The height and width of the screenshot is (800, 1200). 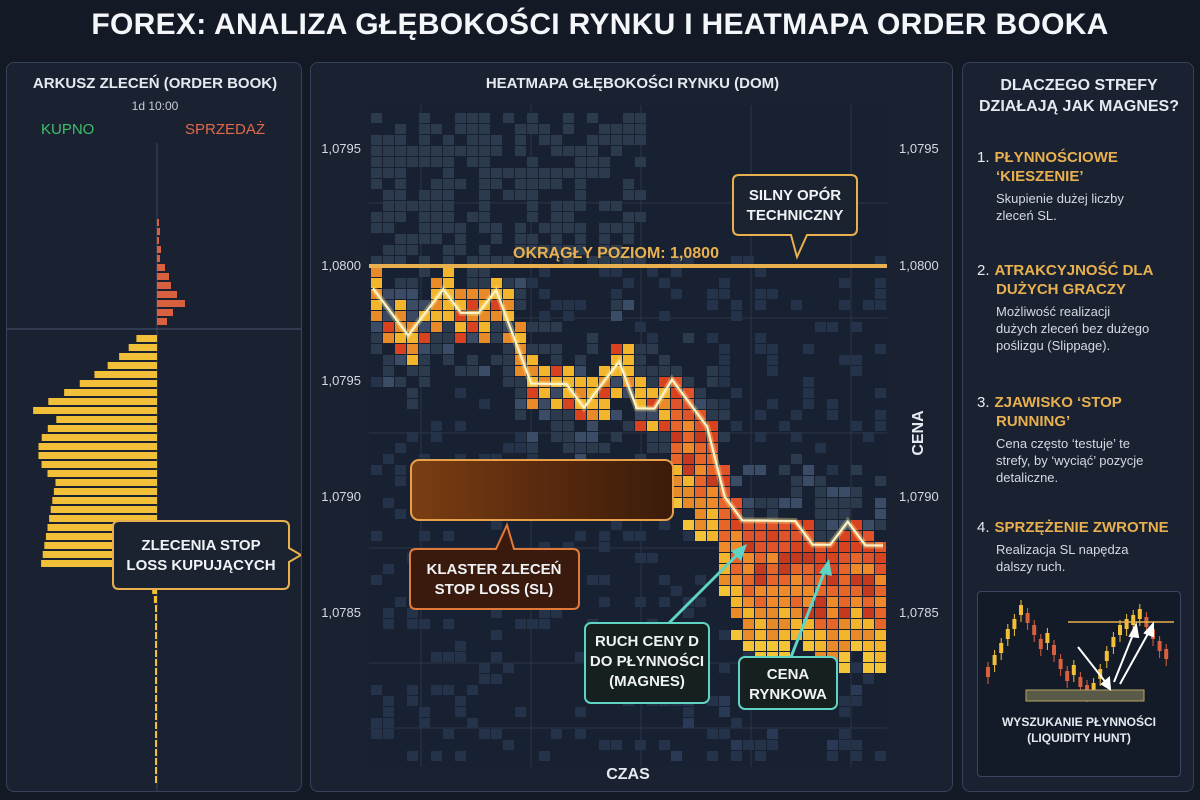 I want to click on y-axis-label: CENA, so click(x=918, y=433).